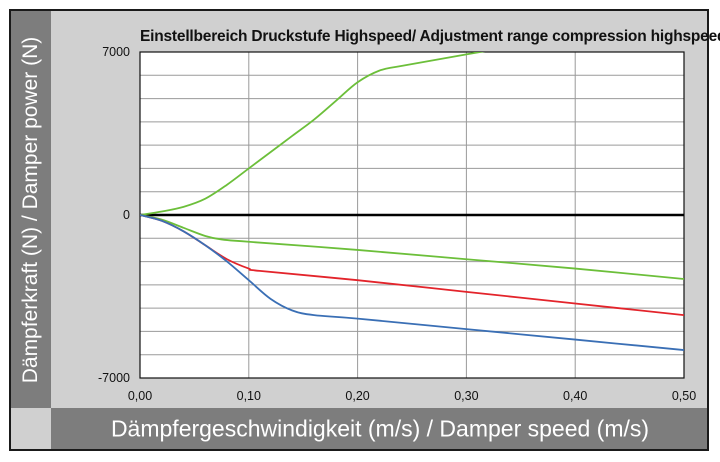 Image resolution: width=720 pixels, height=462 pixels. I want to click on x-tick-label: 0,30, so click(466, 396).